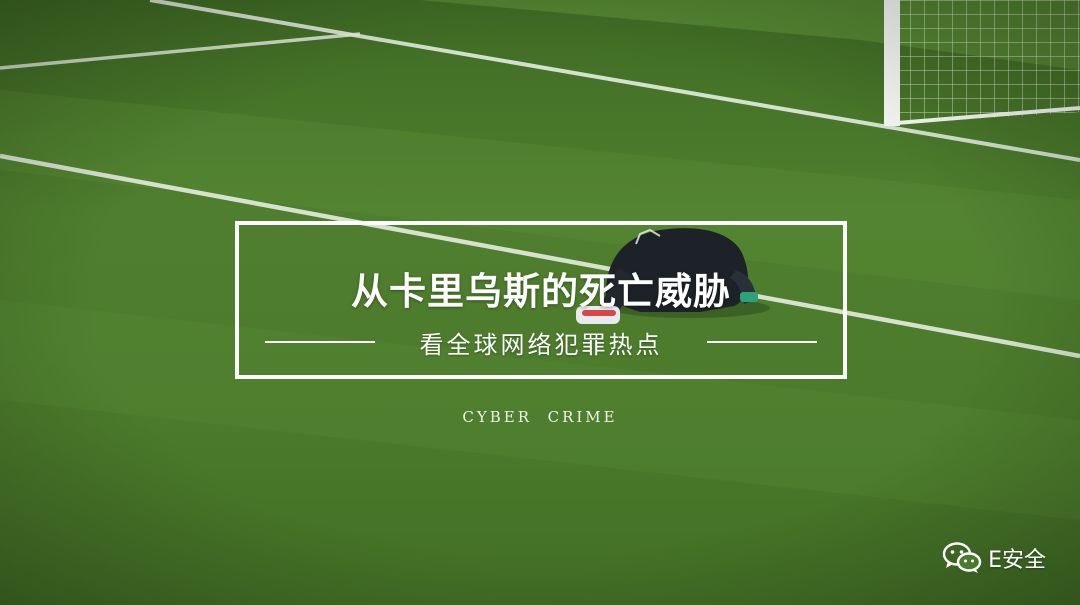 This screenshot has width=1080, height=605. Describe the element at coordinates (540, 417) in the screenshot. I see `caption: CYBER CRIME` at that location.